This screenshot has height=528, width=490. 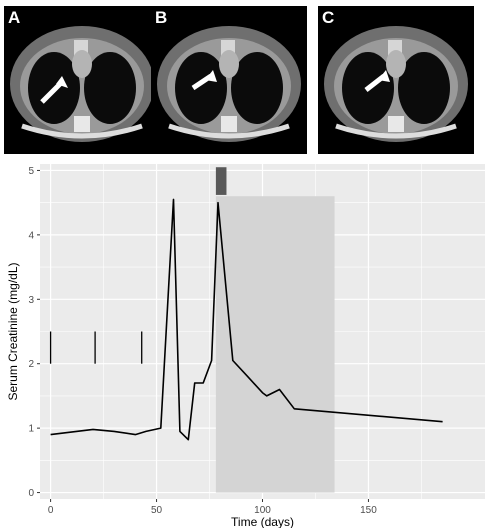 I want to click on dark-event-block, so click(x=221, y=181).